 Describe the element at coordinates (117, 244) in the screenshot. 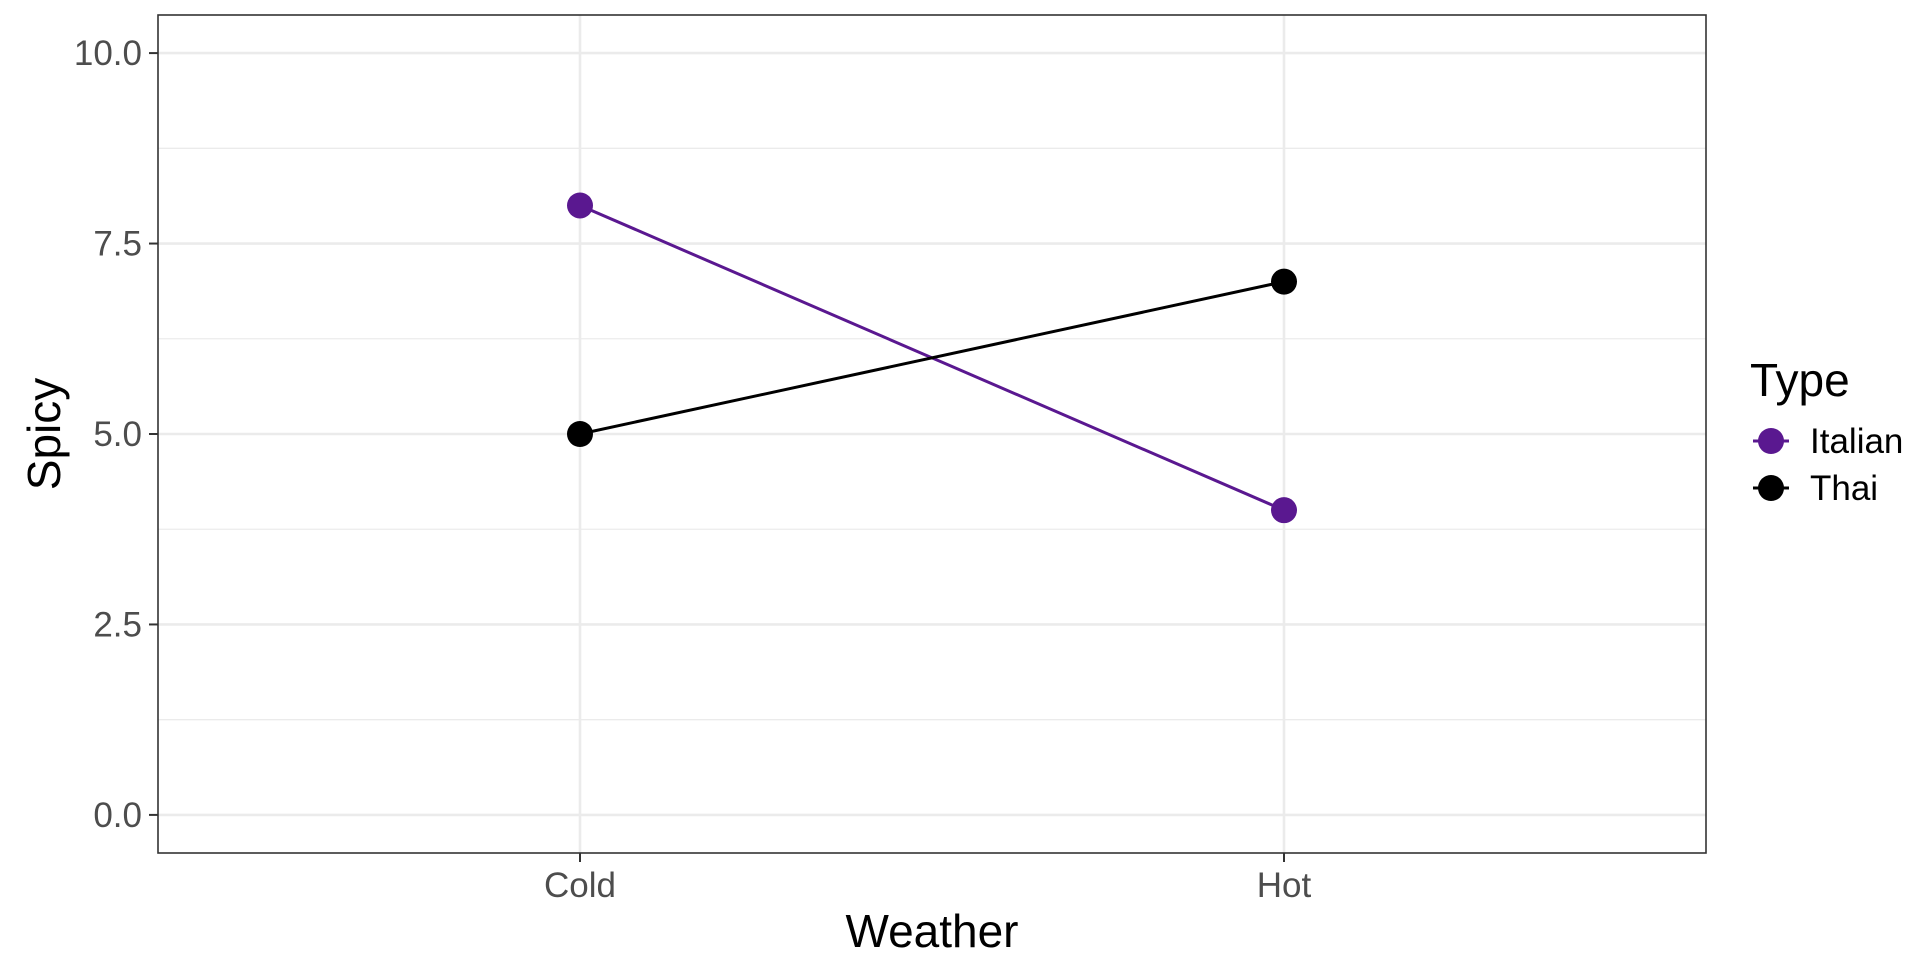

I see `y-tick-label: 7.5` at that location.